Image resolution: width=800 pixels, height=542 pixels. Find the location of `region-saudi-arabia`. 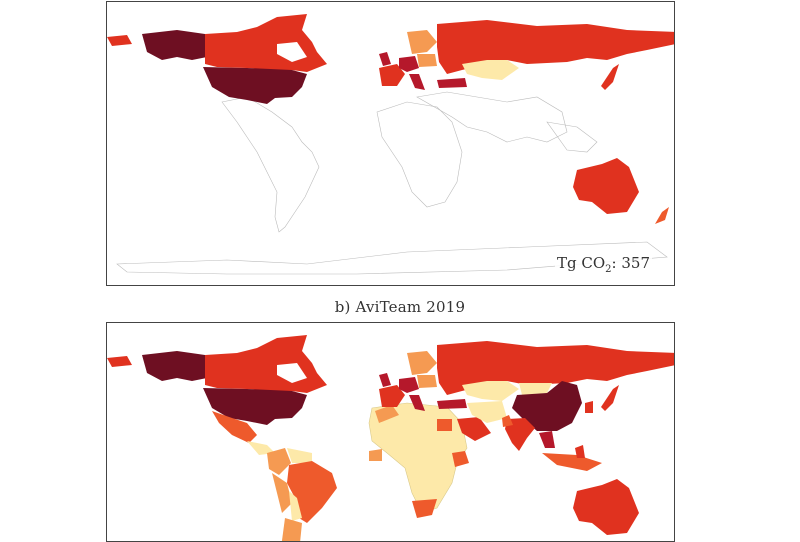

region-saudi-arabia is located at coordinates (474, 429).